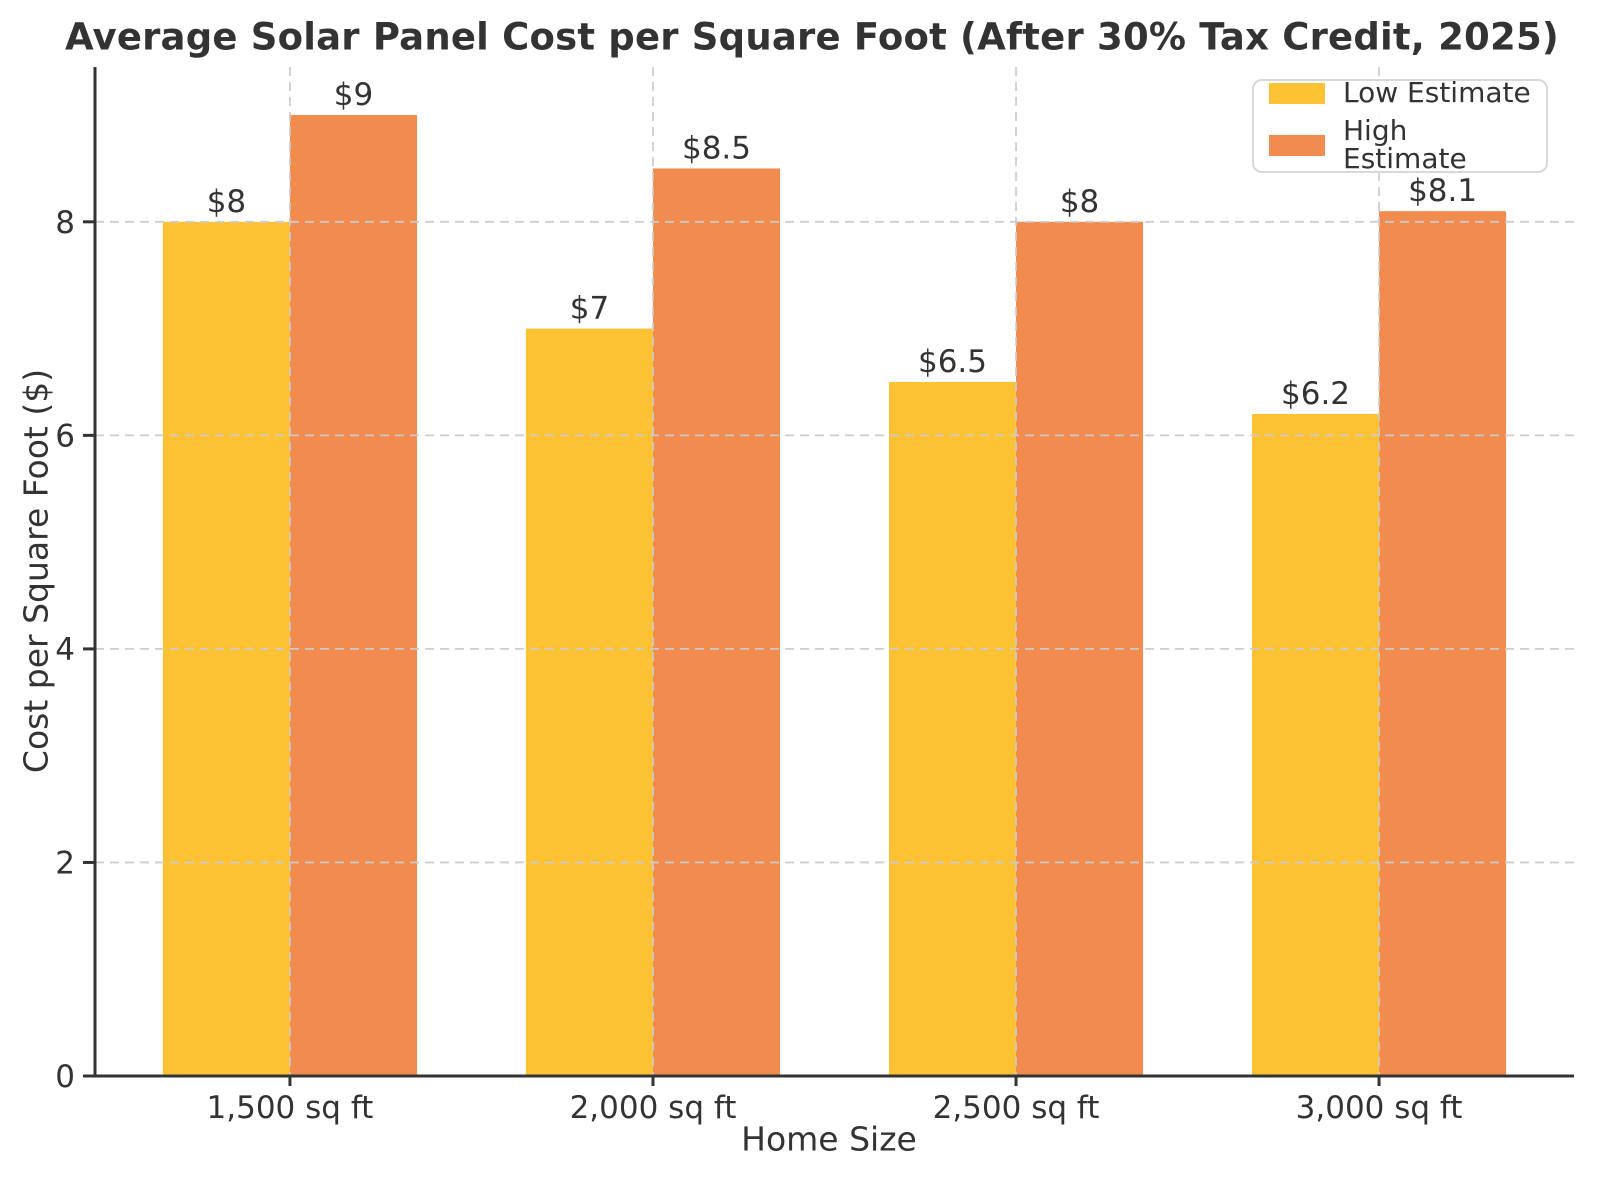  What do you see at coordinates (1437, 92) in the screenshot?
I see `legend-label-low-estimate: Low Estimate` at bounding box center [1437, 92].